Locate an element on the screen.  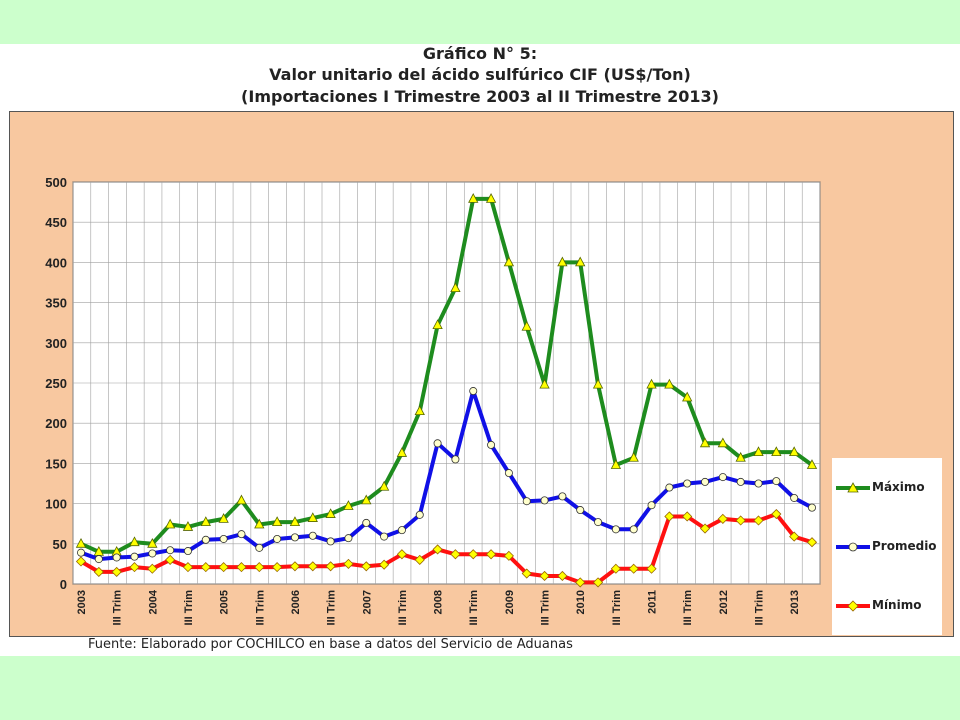
y-tick-label: 50 is located at coordinates (60, 544).